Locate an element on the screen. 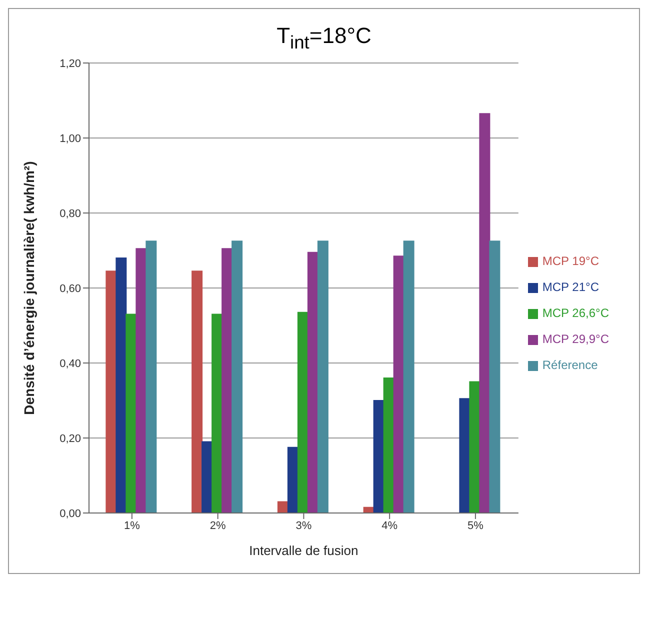  y-tick-label: 1,00 is located at coordinates (70, 139).